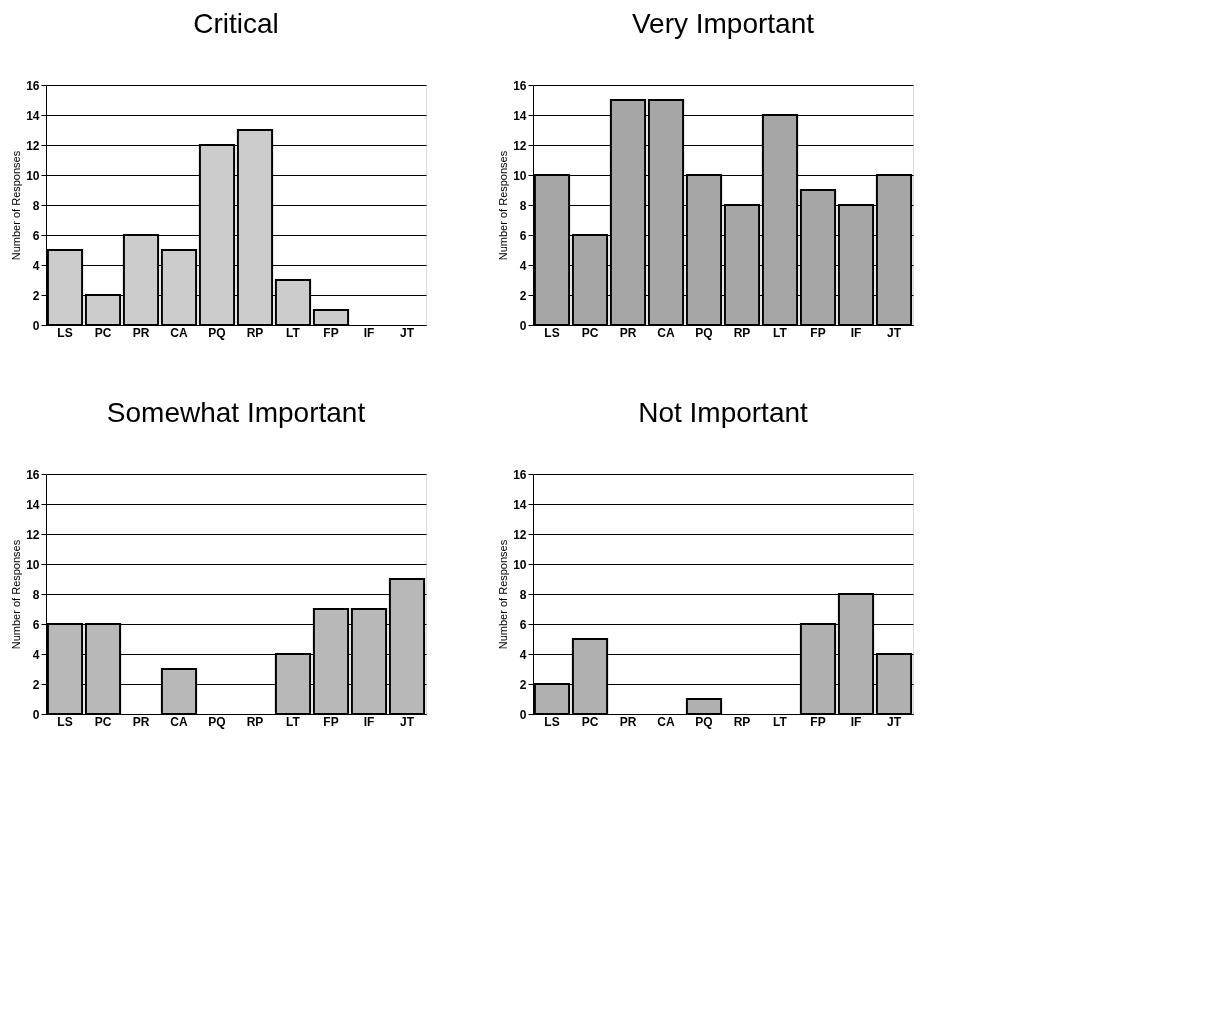 The width and height of the screenshot is (1207, 1030). I want to click on chart-title: Critical, so click(236, 23).